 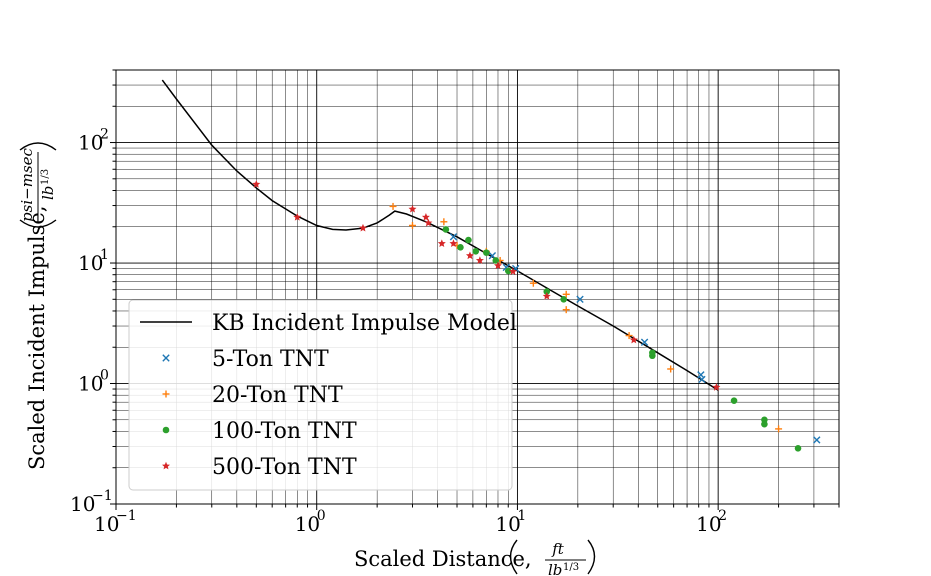 I want to click on legend-marker-5ton, so click(x=166, y=358).